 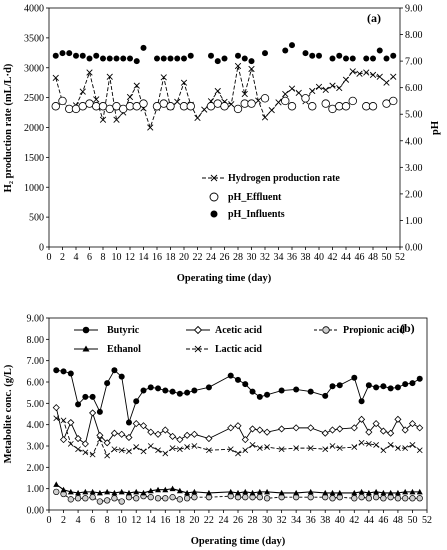 What do you see at coordinates (398, 520) in the screenshot?
I see `panel-b-x-tick-label: 48` at bounding box center [398, 520].